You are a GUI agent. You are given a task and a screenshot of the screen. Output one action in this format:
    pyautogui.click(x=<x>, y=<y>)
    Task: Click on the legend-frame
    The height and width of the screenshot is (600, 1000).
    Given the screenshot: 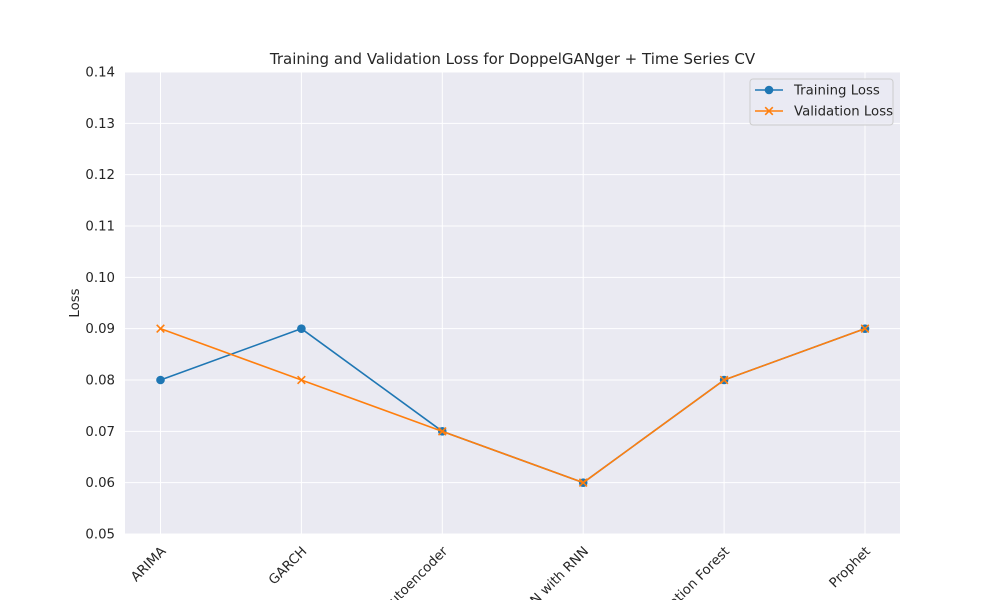 What is the action you would take?
    pyautogui.click(x=821, y=102)
    